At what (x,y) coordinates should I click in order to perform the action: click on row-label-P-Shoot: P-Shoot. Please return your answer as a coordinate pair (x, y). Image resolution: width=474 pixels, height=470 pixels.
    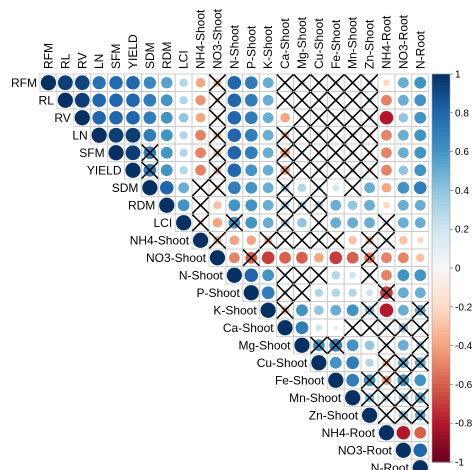
    Looking at the image, I should click on (218, 293).